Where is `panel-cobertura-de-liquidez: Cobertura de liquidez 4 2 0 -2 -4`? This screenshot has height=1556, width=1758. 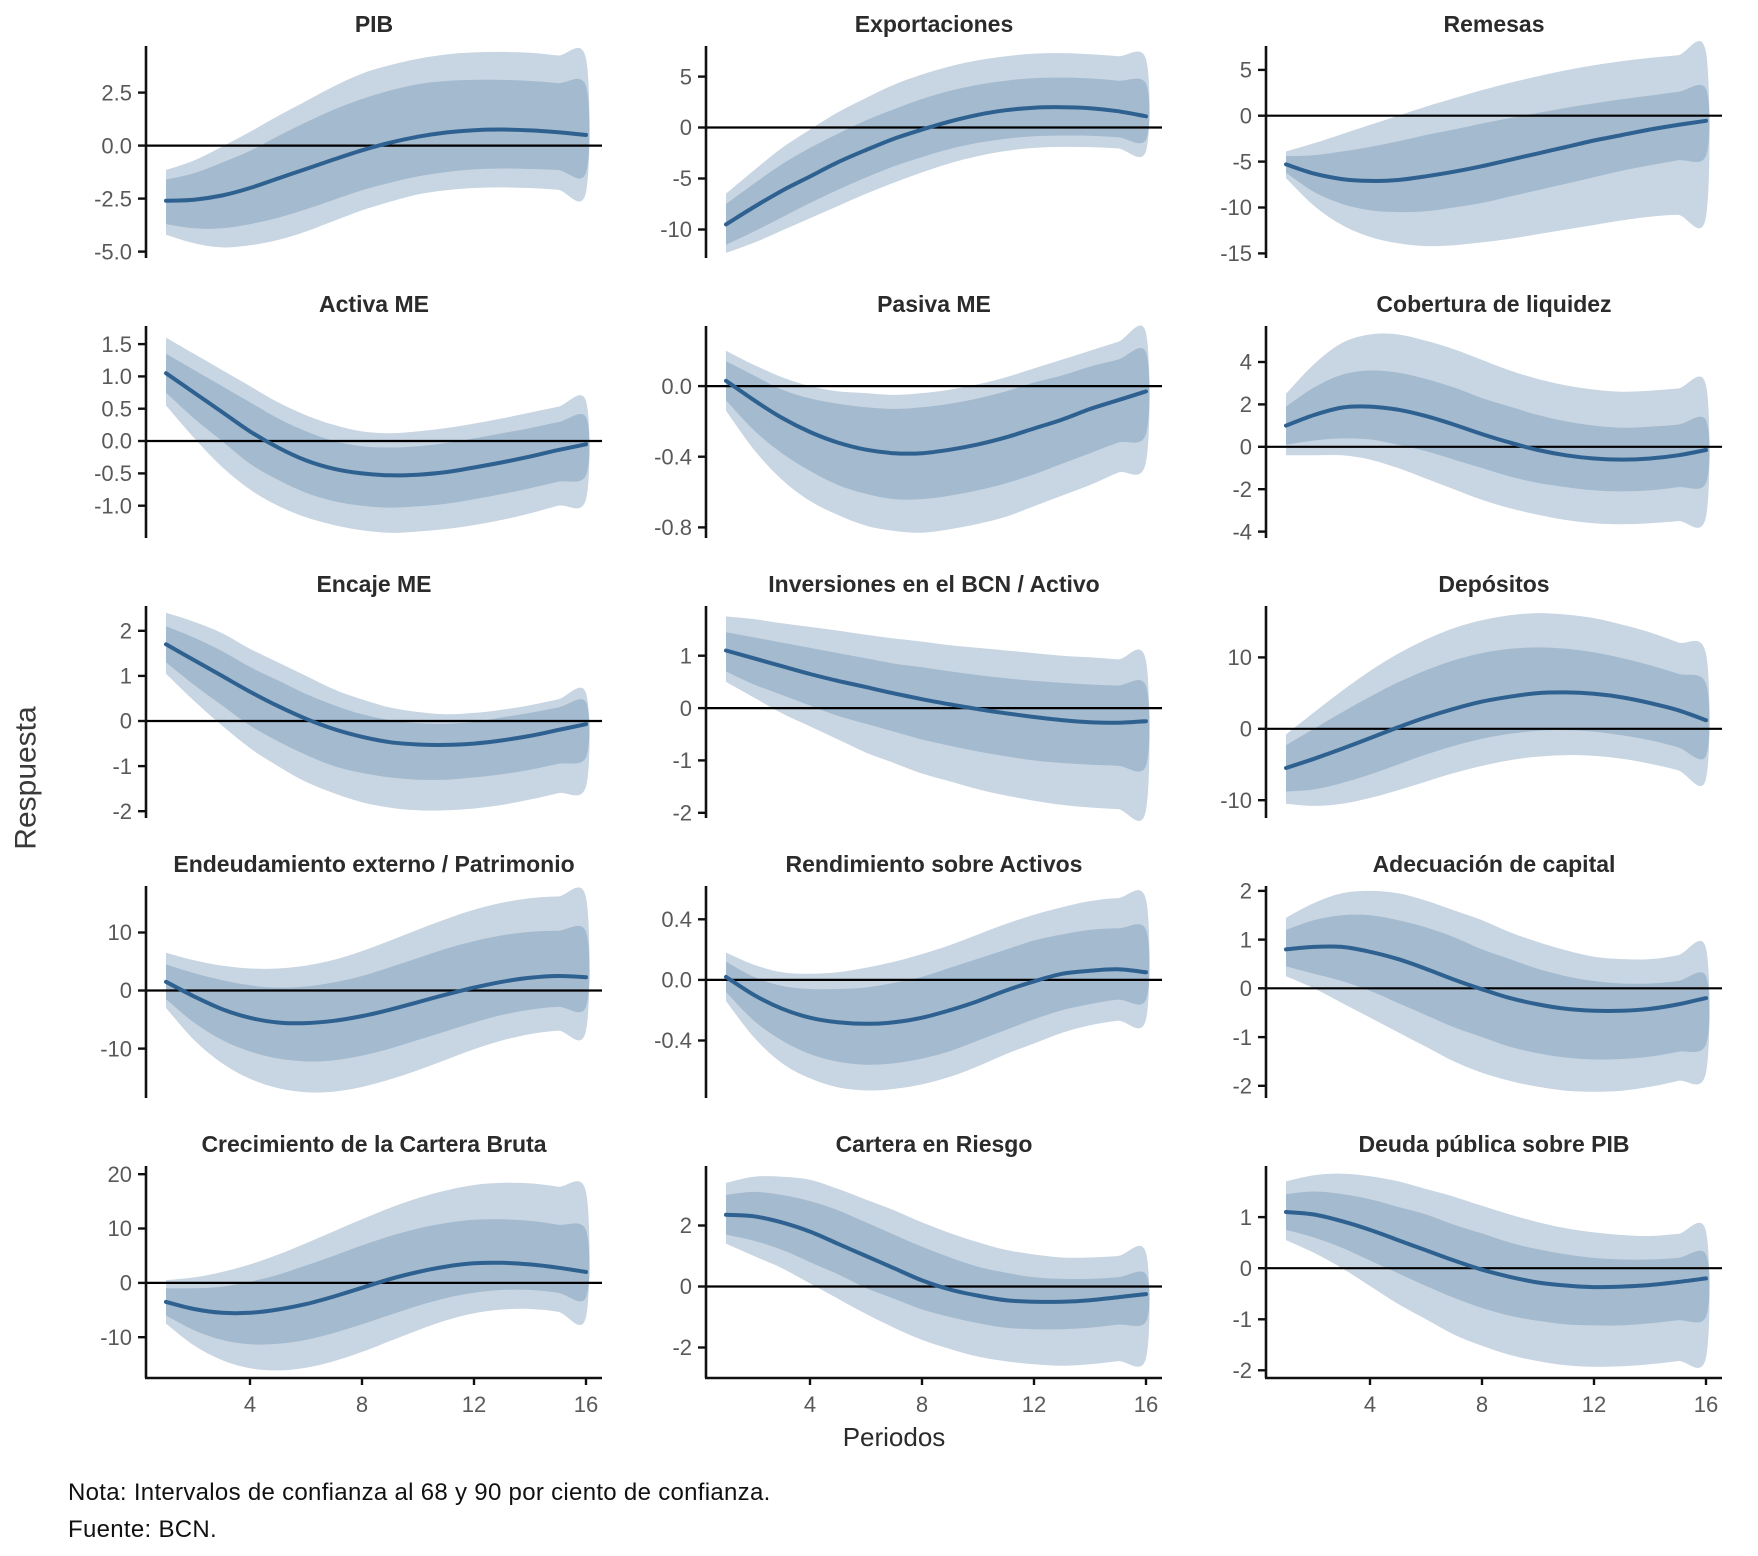 panel-cobertura-de-liquidez: Cobertura de liquidez 4 2 0 -2 -4 is located at coordinates (1454, 416).